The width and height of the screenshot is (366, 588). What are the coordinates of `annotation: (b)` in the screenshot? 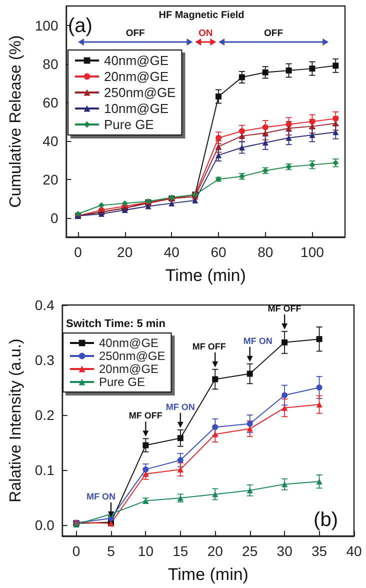 It's located at (326, 520).